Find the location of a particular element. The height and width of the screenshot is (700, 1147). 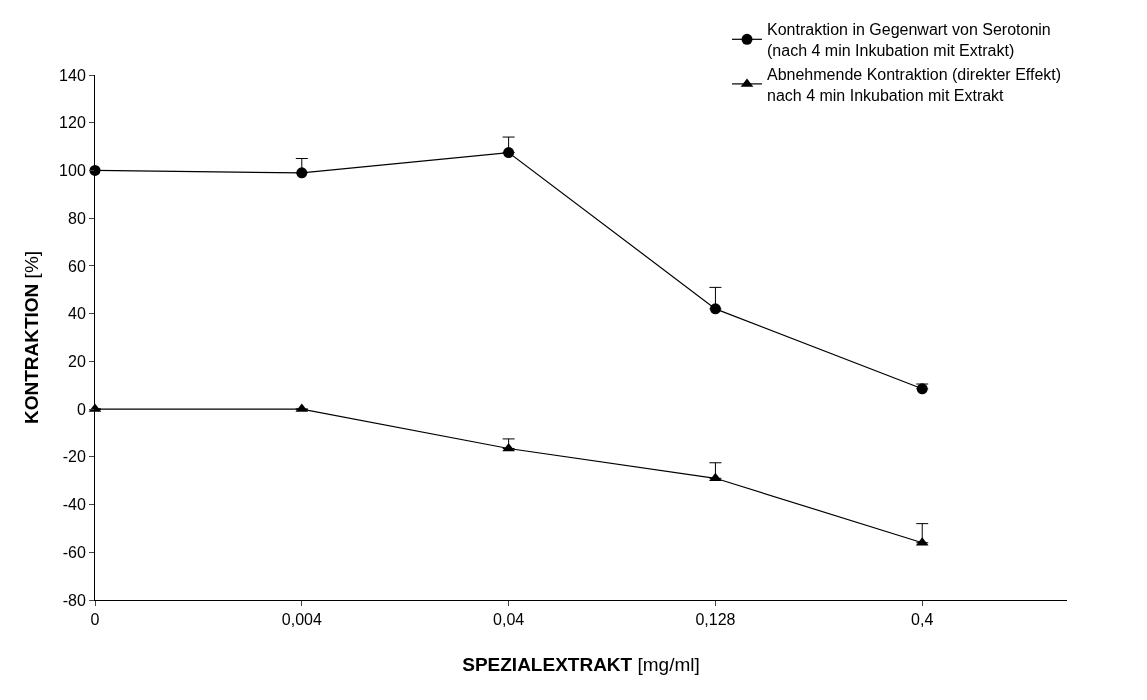

y-tick-label: 100 is located at coordinates (72, 171).